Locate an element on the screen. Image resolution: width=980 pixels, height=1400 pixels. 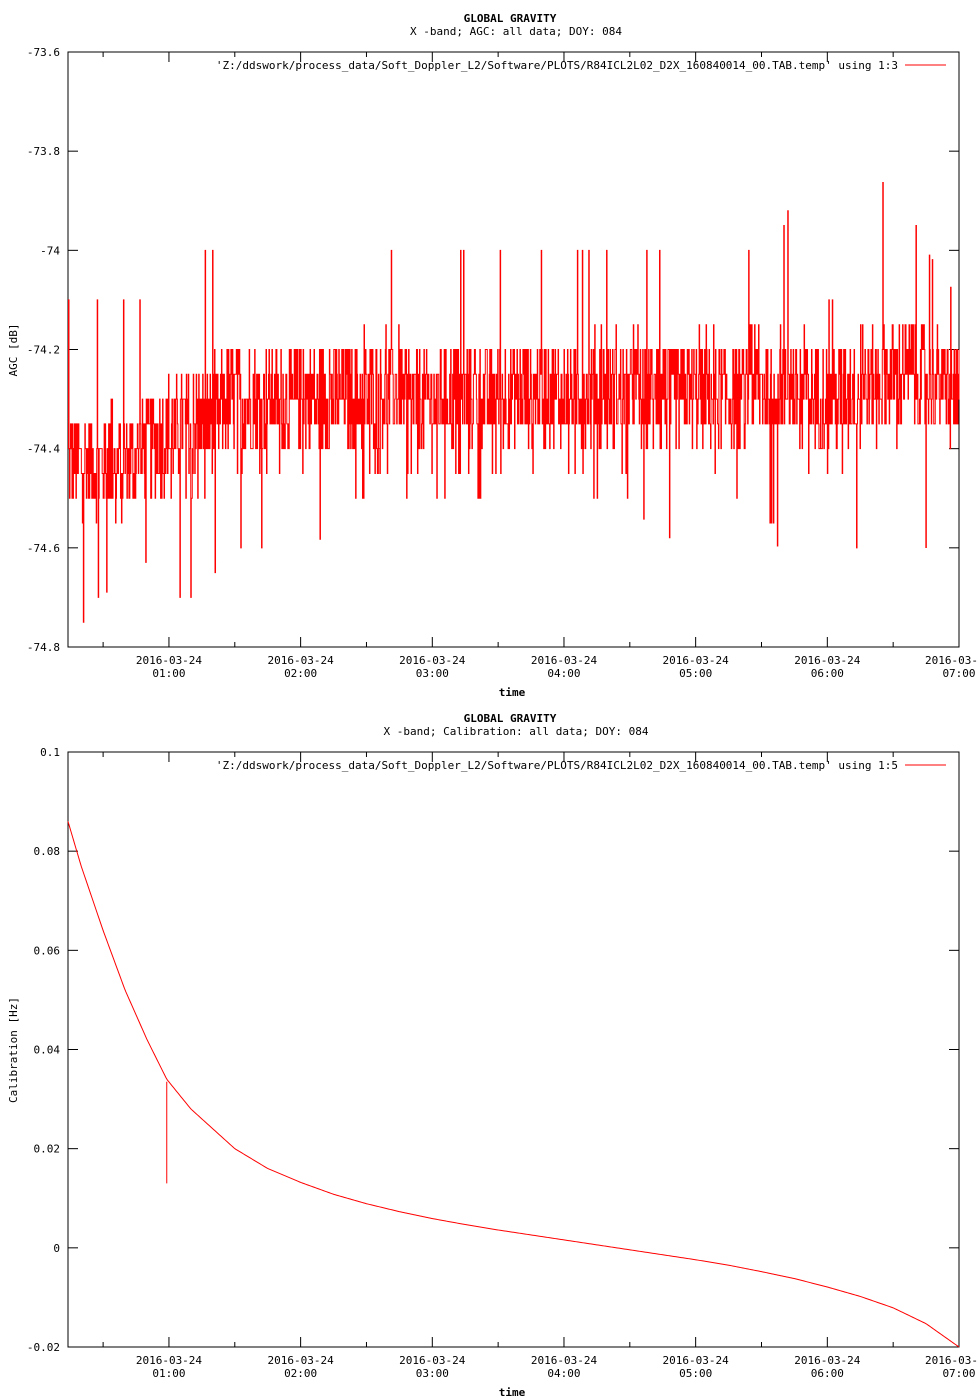
y-tick-label: -74.4 is located at coordinates (43, 449).